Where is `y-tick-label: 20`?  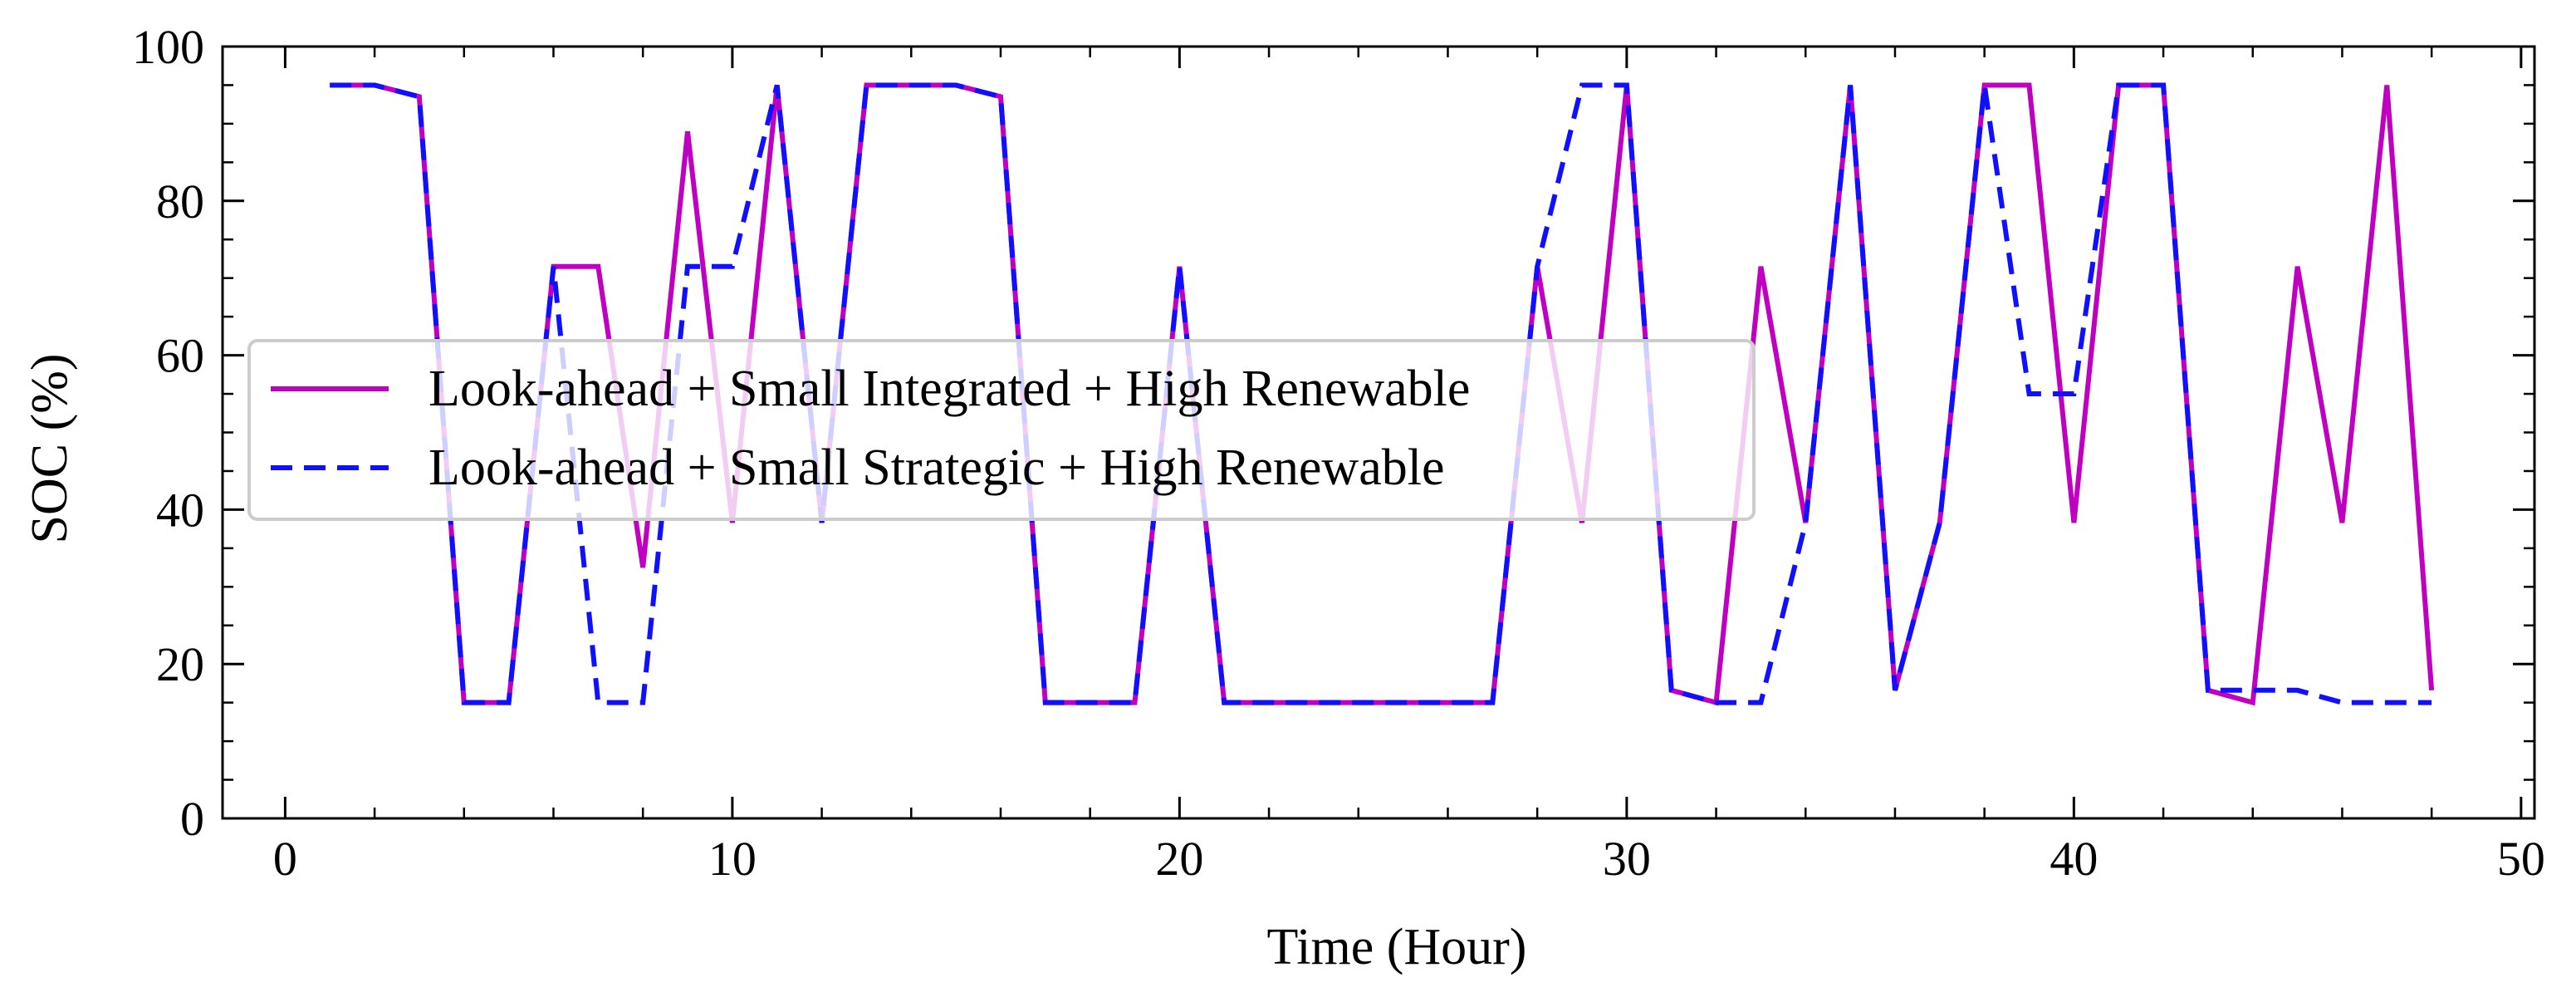 y-tick-label: 20 is located at coordinates (180, 664).